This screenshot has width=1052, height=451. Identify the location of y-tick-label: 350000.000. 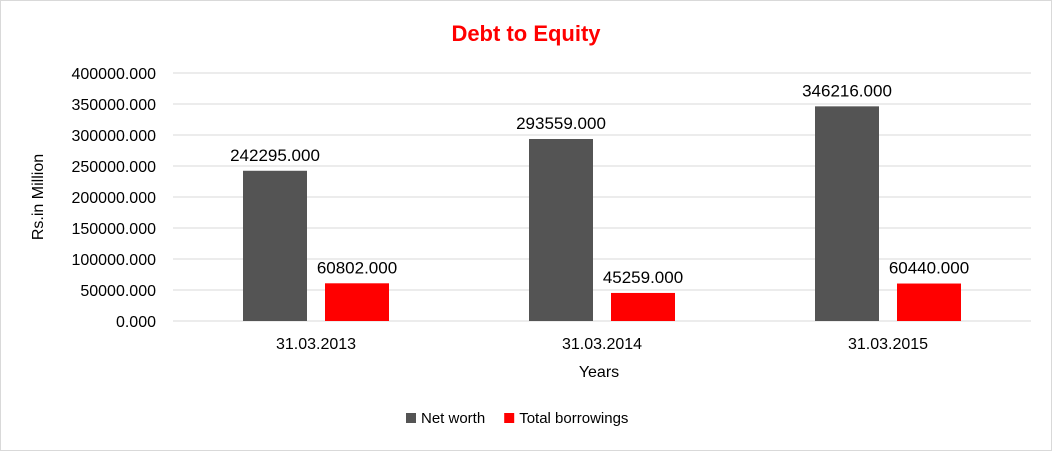
(113, 105).